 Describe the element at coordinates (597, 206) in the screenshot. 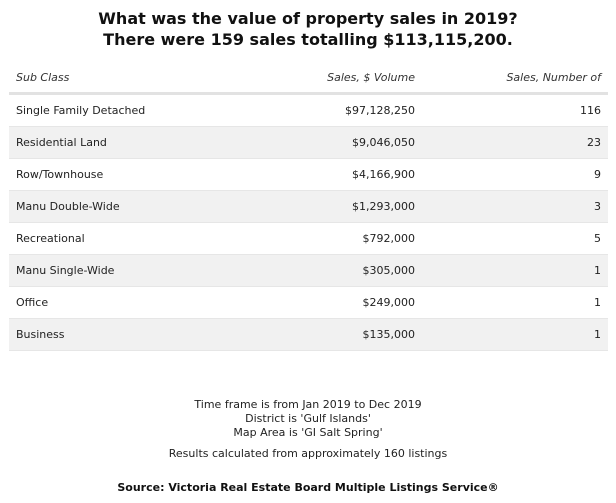

I see `cell-sales-number: 3` at that location.